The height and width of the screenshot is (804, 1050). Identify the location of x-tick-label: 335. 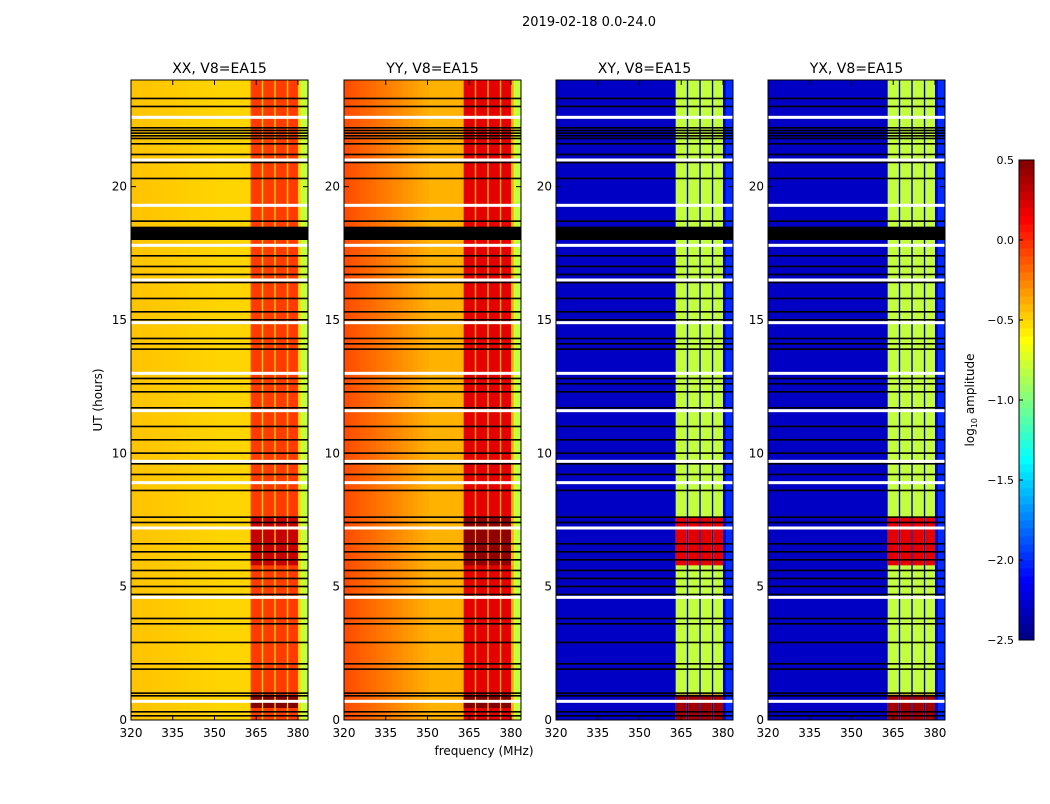
(172, 733).